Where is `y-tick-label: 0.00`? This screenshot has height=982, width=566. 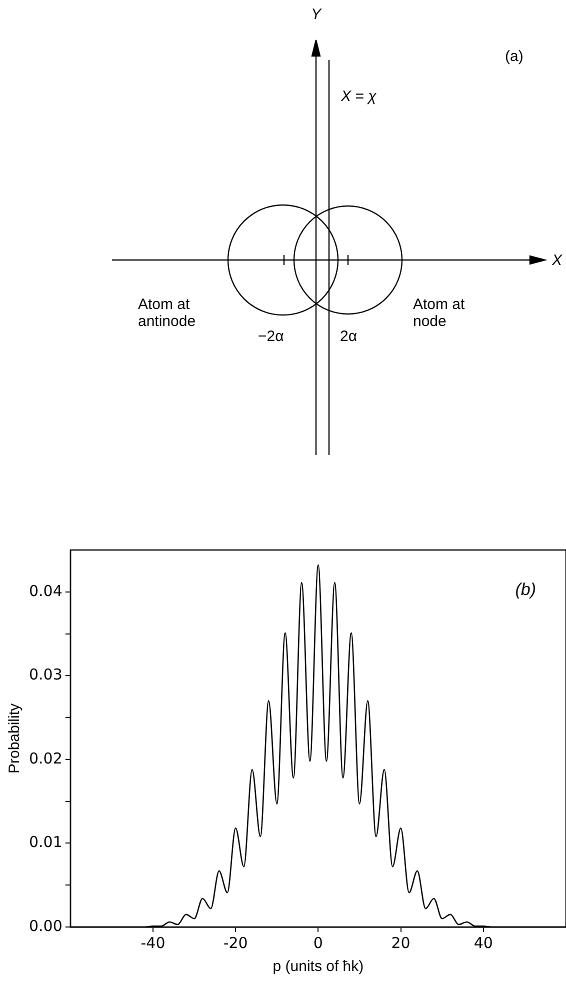 y-tick-label: 0.00 is located at coordinates (45, 925).